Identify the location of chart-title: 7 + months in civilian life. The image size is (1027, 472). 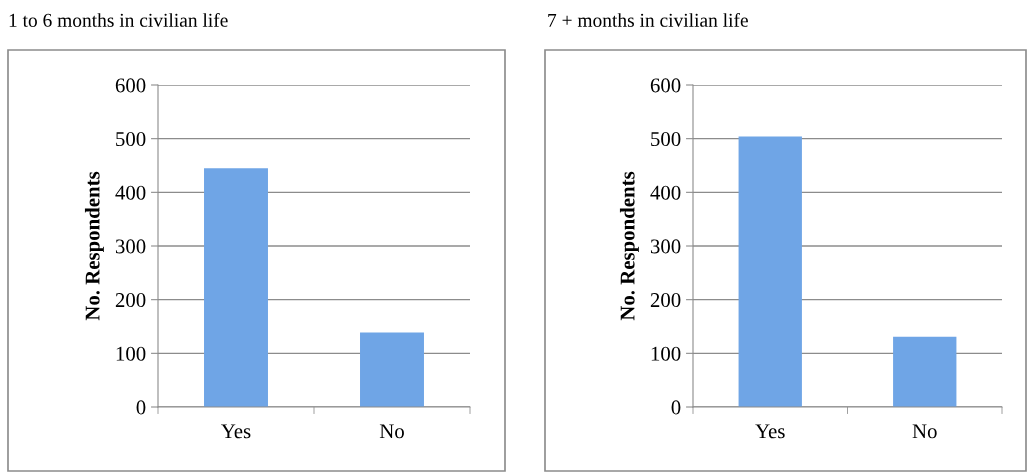
(648, 19).